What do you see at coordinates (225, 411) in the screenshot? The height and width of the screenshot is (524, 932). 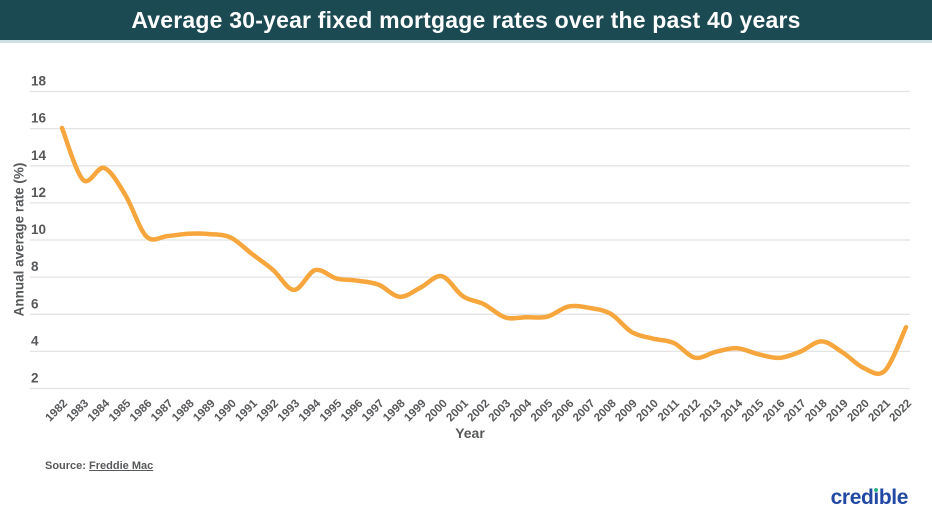 I see `x-tick-label-1990: 1990` at bounding box center [225, 411].